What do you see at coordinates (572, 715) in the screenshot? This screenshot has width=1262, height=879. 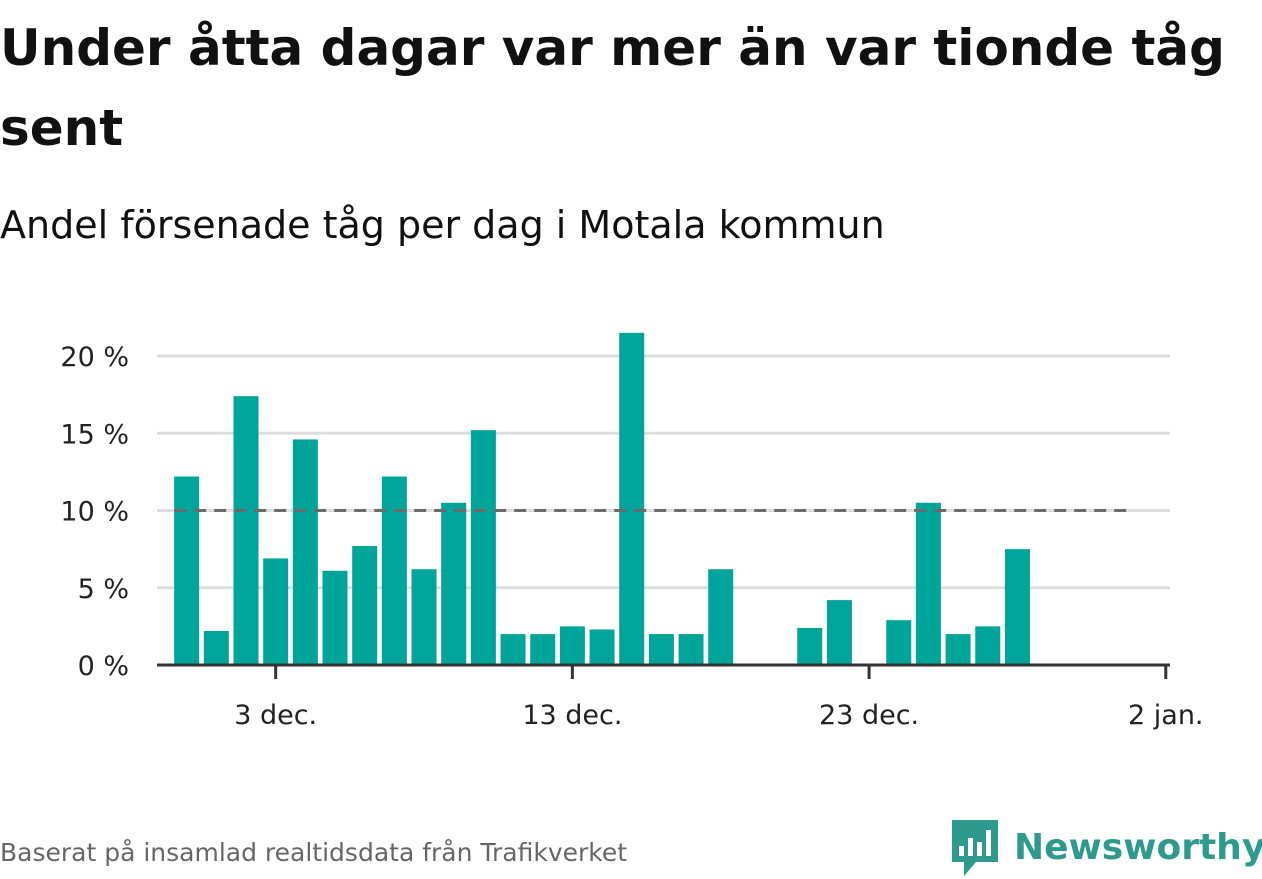 I see `x-tick-label: 13 dec.` at bounding box center [572, 715].